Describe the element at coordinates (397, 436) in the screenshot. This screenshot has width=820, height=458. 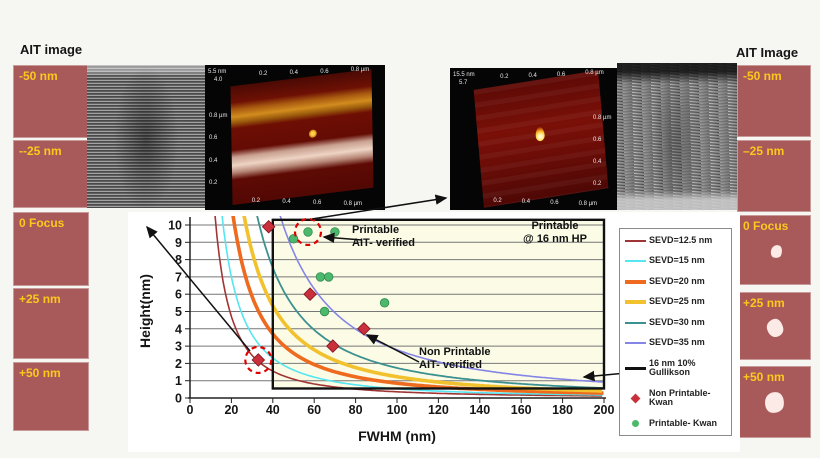
I see `x-axis-title: FWHM (nm)` at that location.